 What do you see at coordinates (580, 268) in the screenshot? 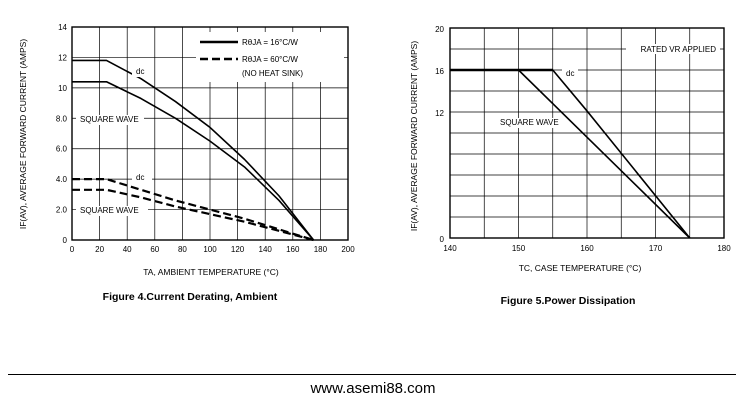
I see `figure-5-x-axis-label: TC, CASE TEMPERATURE (°C)` at bounding box center [580, 268].